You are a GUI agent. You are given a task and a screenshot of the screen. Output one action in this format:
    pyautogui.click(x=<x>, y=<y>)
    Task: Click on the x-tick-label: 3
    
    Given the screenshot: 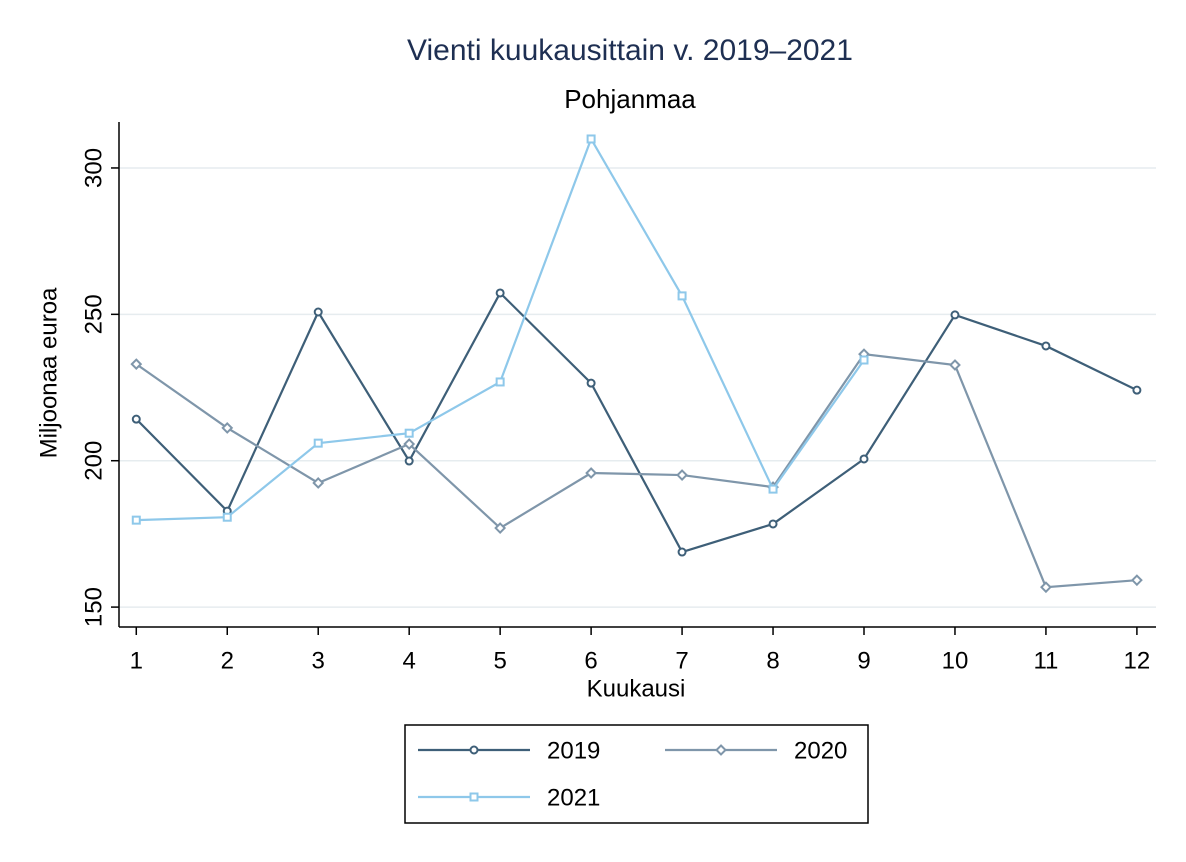 What is the action you would take?
    pyautogui.click(x=318, y=660)
    